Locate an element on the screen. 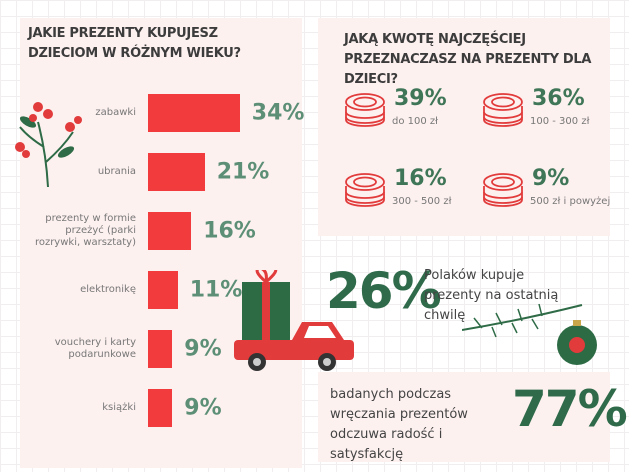 The image size is (629, 472). budget-label: 300 - 500 zł is located at coordinates (422, 201).